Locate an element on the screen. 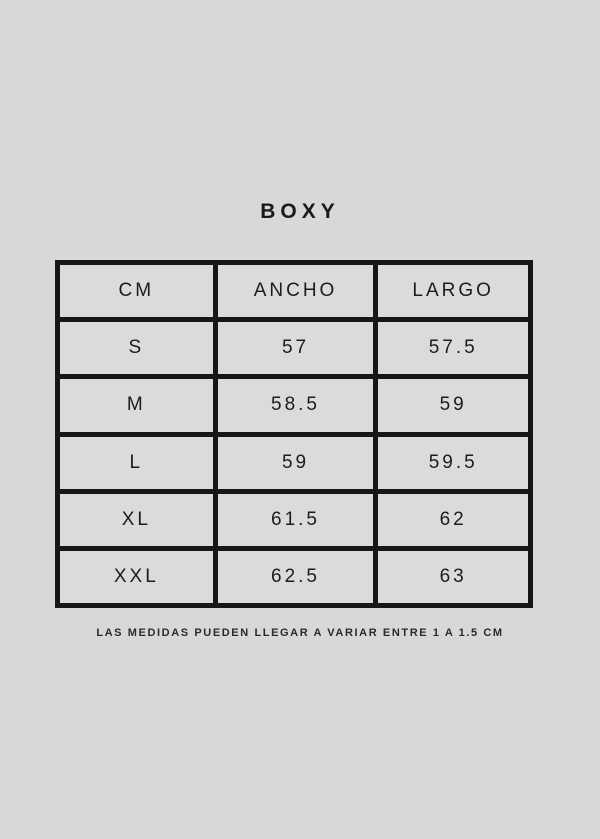 This screenshot has width=600, height=839. ancho-cell-s: 57 is located at coordinates (295, 348).